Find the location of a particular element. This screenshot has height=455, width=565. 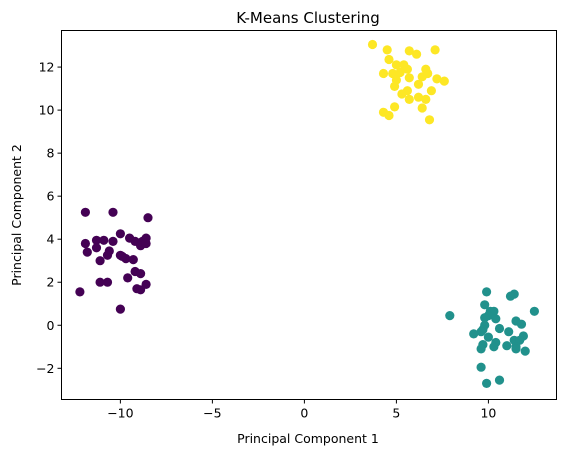

y-axis-label: Principal Component 2 is located at coordinates (16, 215).